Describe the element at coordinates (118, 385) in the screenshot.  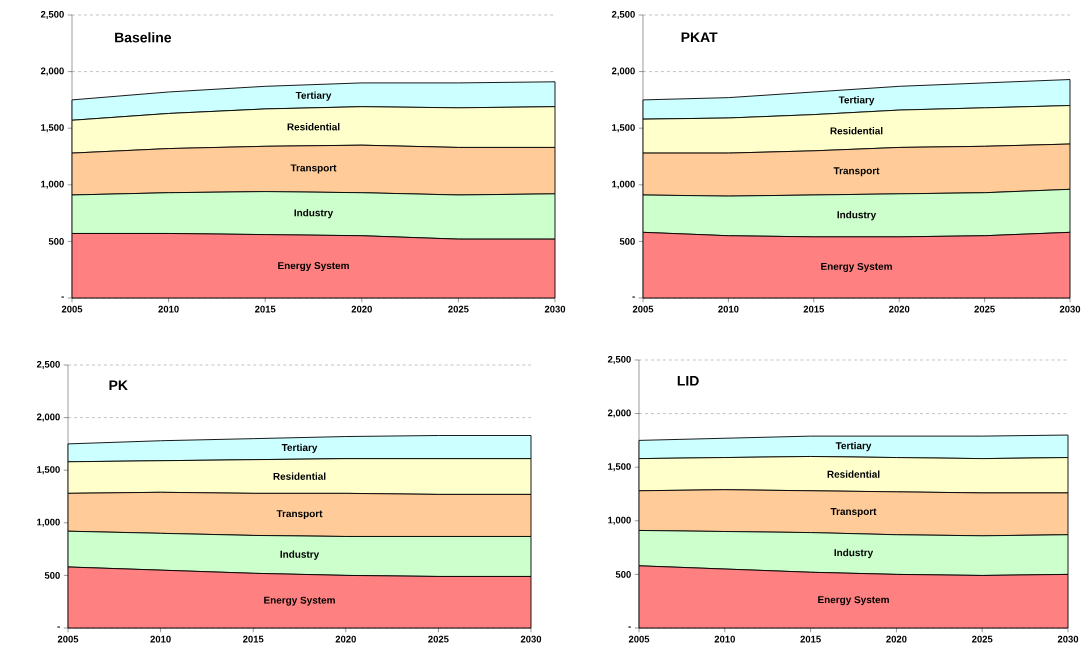
I see `text: PK` at that location.